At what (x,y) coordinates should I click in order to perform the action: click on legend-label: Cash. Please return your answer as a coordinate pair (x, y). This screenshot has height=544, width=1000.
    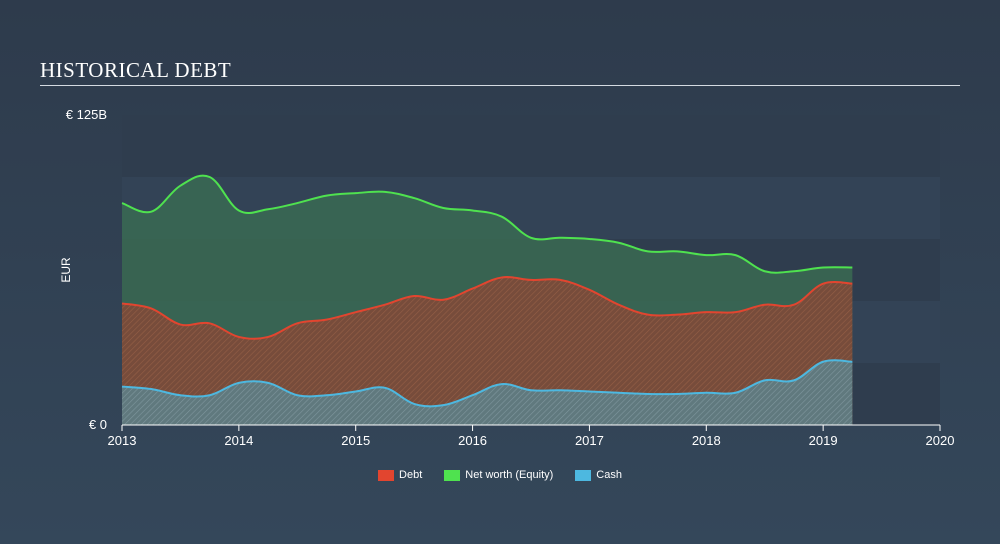
    Looking at the image, I should click on (609, 475).